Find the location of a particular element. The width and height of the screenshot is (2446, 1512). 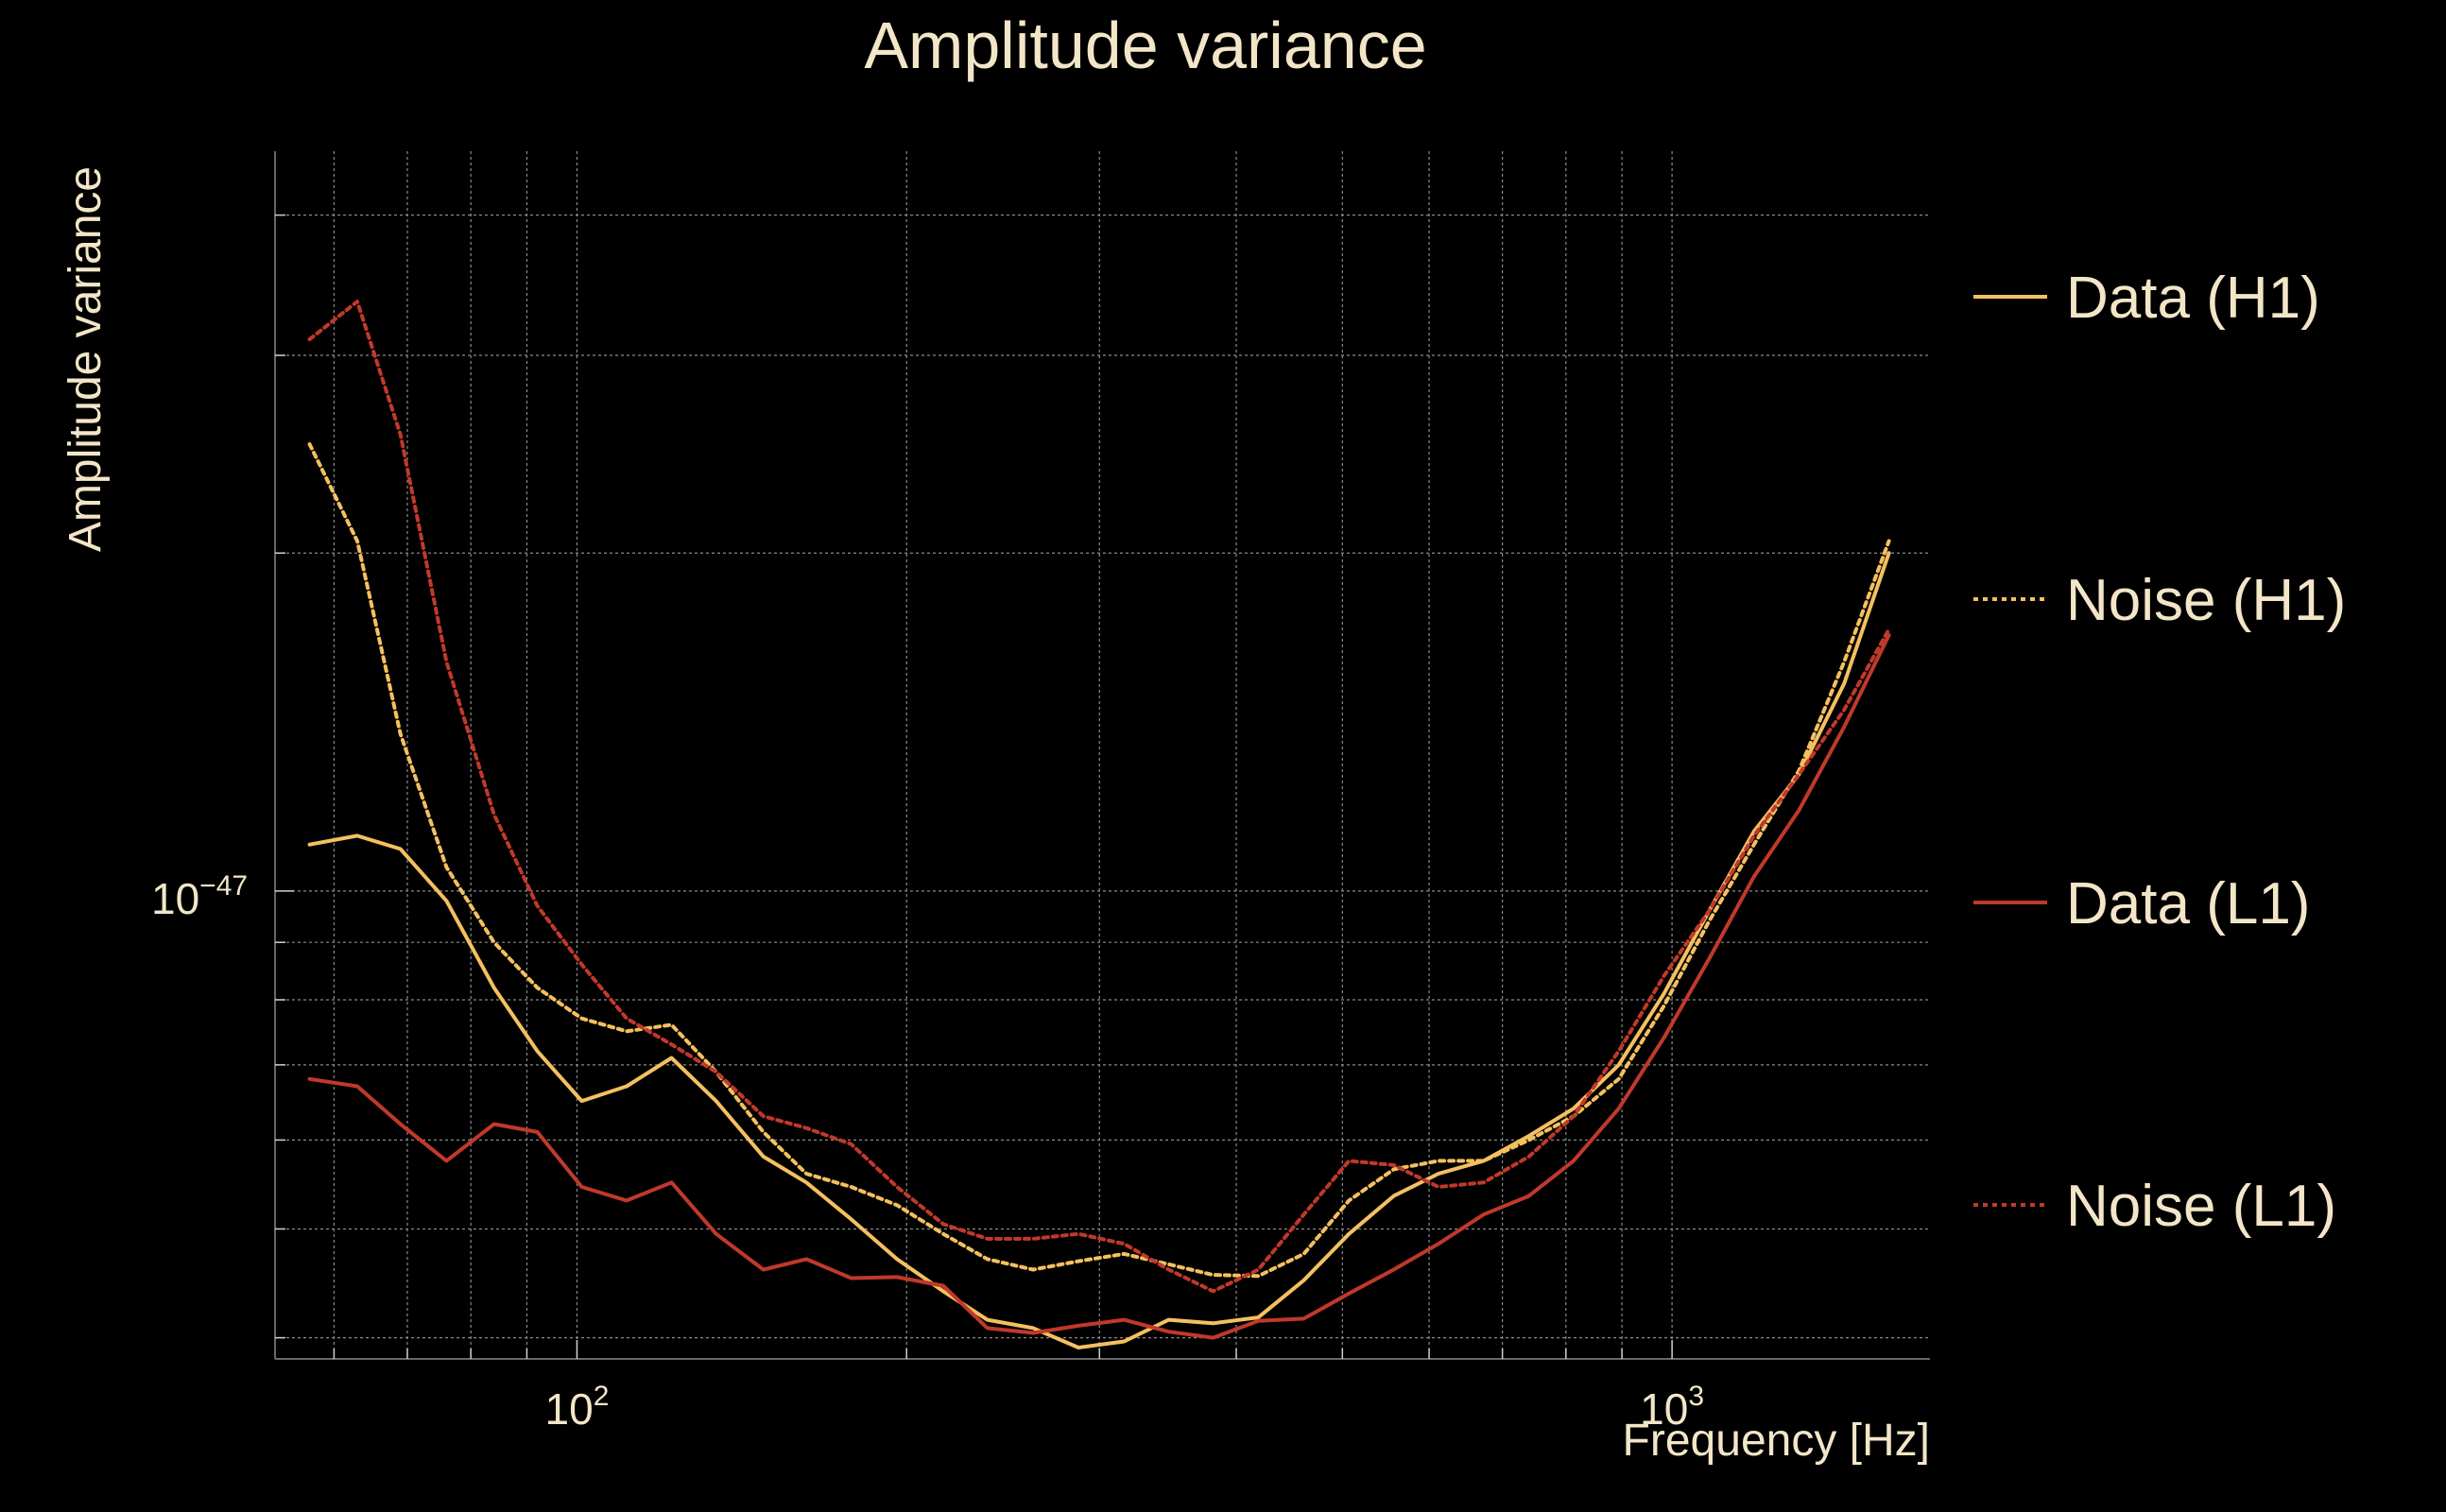

y-axis-label: Amplitude variance is located at coordinates (85, 359).